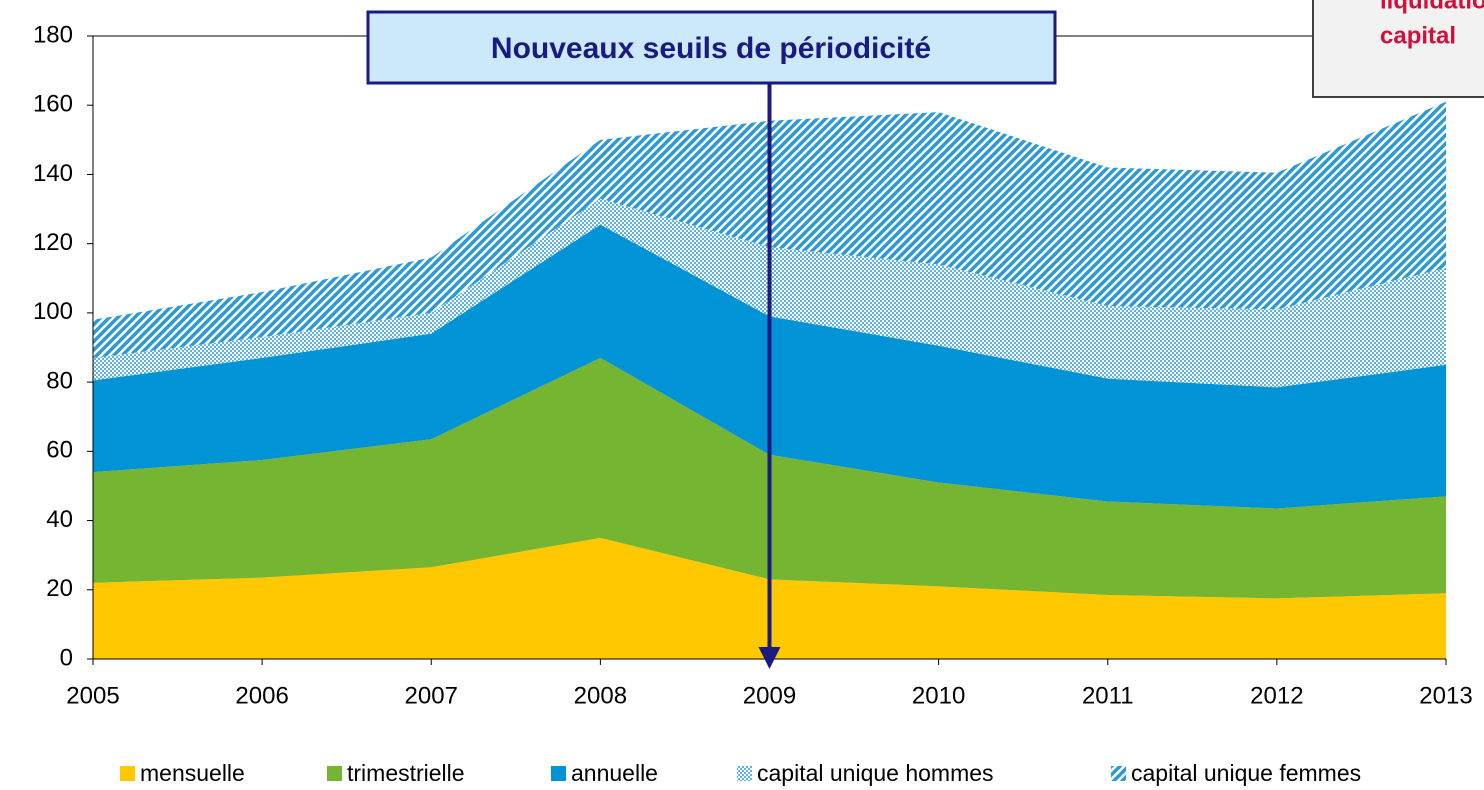 The height and width of the screenshot is (790, 1484). What do you see at coordinates (875, 773) in the screenshot?
I see `legend-label: capital unique hommes` at bounding box center [875, 773].